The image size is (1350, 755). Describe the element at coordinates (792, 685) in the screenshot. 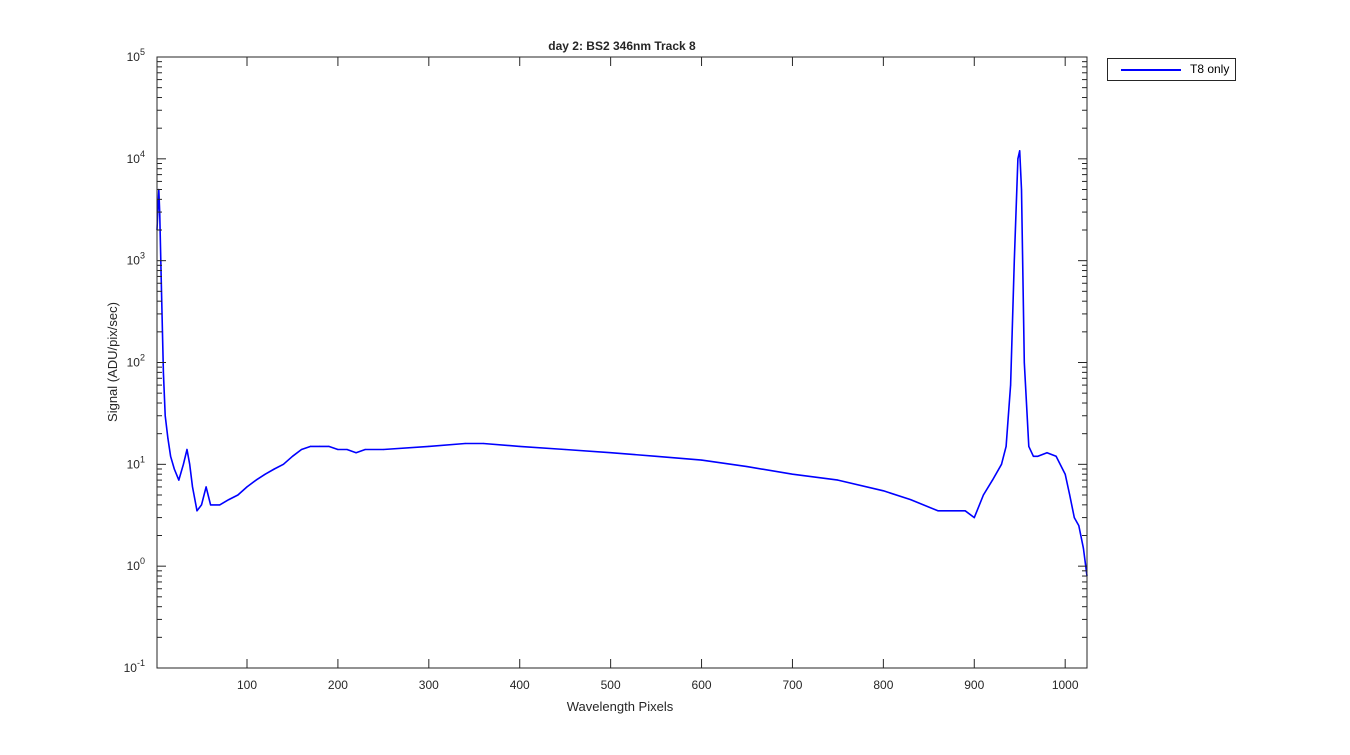

I see `x-tick-label: 700` at that location.